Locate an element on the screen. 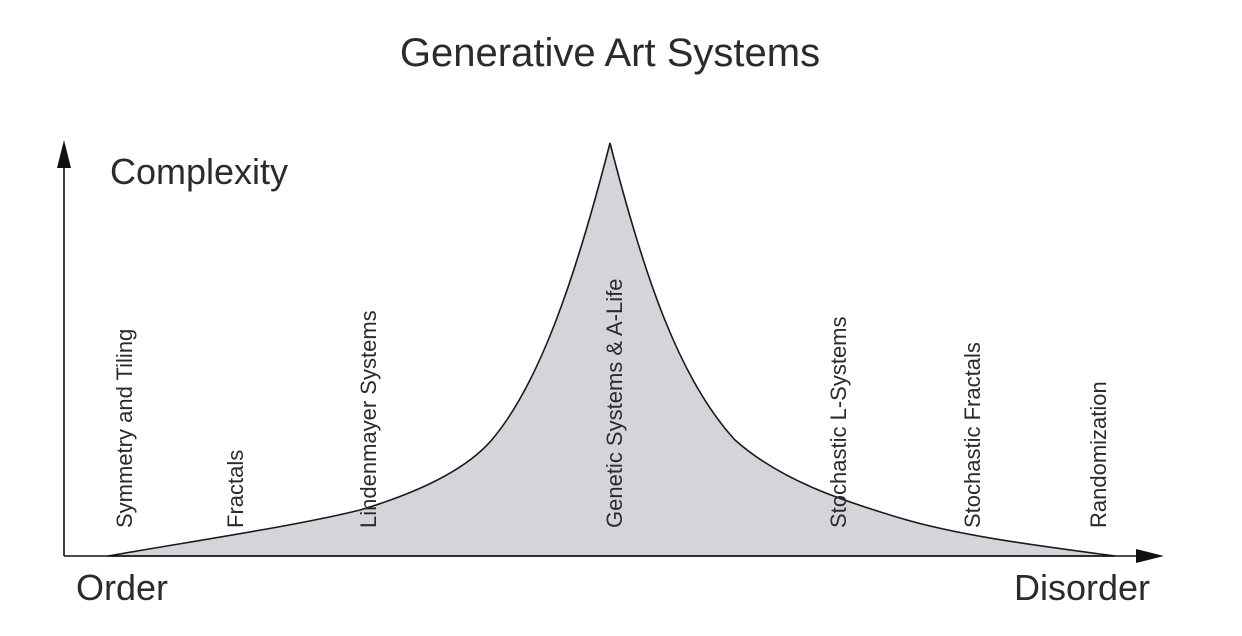  system-label-randomization: Randomization is located at coordinates (1098, 454).